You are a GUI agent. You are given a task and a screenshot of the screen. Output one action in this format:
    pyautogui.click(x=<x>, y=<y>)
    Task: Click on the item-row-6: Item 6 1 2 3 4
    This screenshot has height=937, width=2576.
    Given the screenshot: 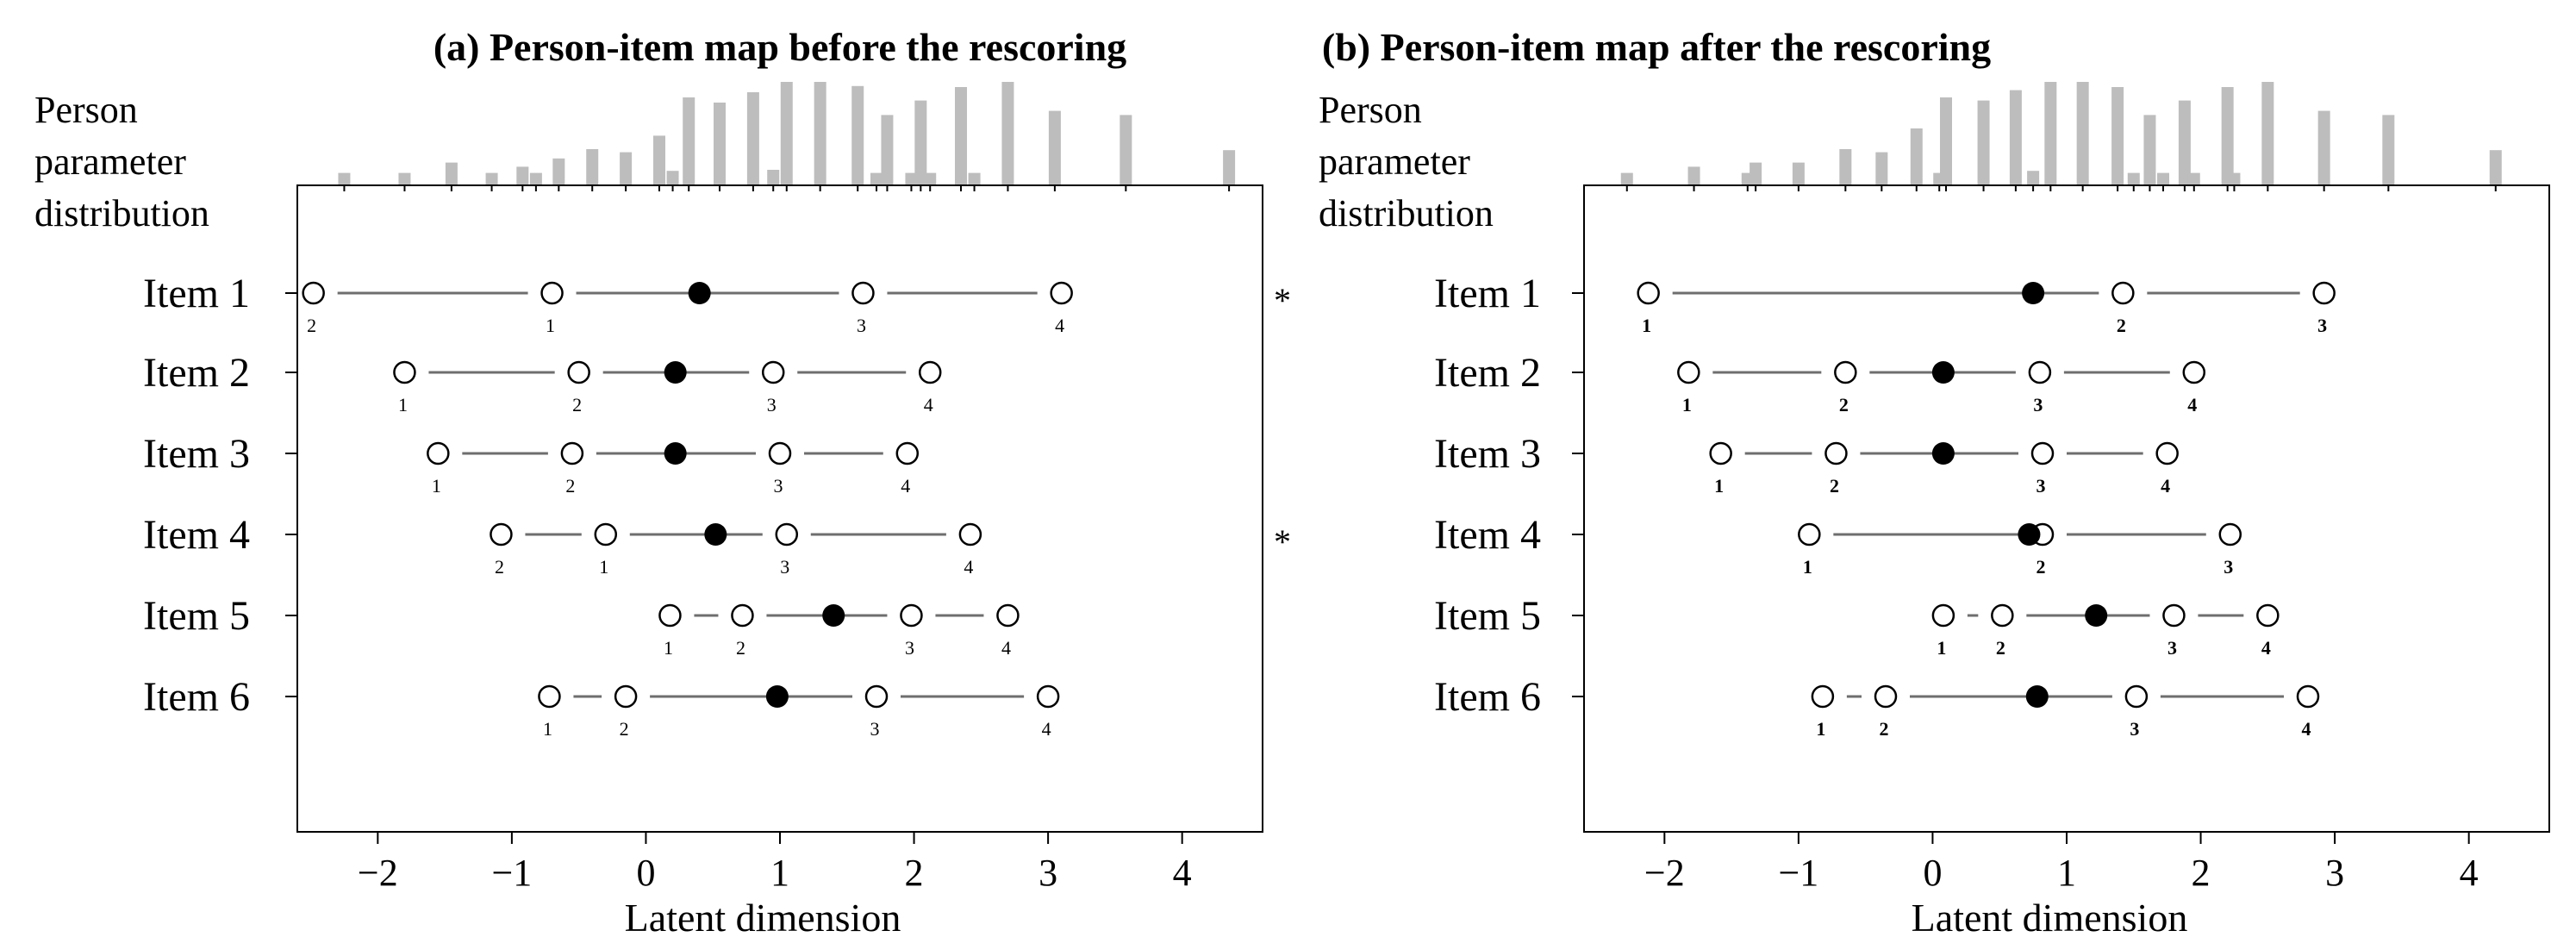 What is the action you would take?
    pyautogui.click(x=1877, y=707)
    